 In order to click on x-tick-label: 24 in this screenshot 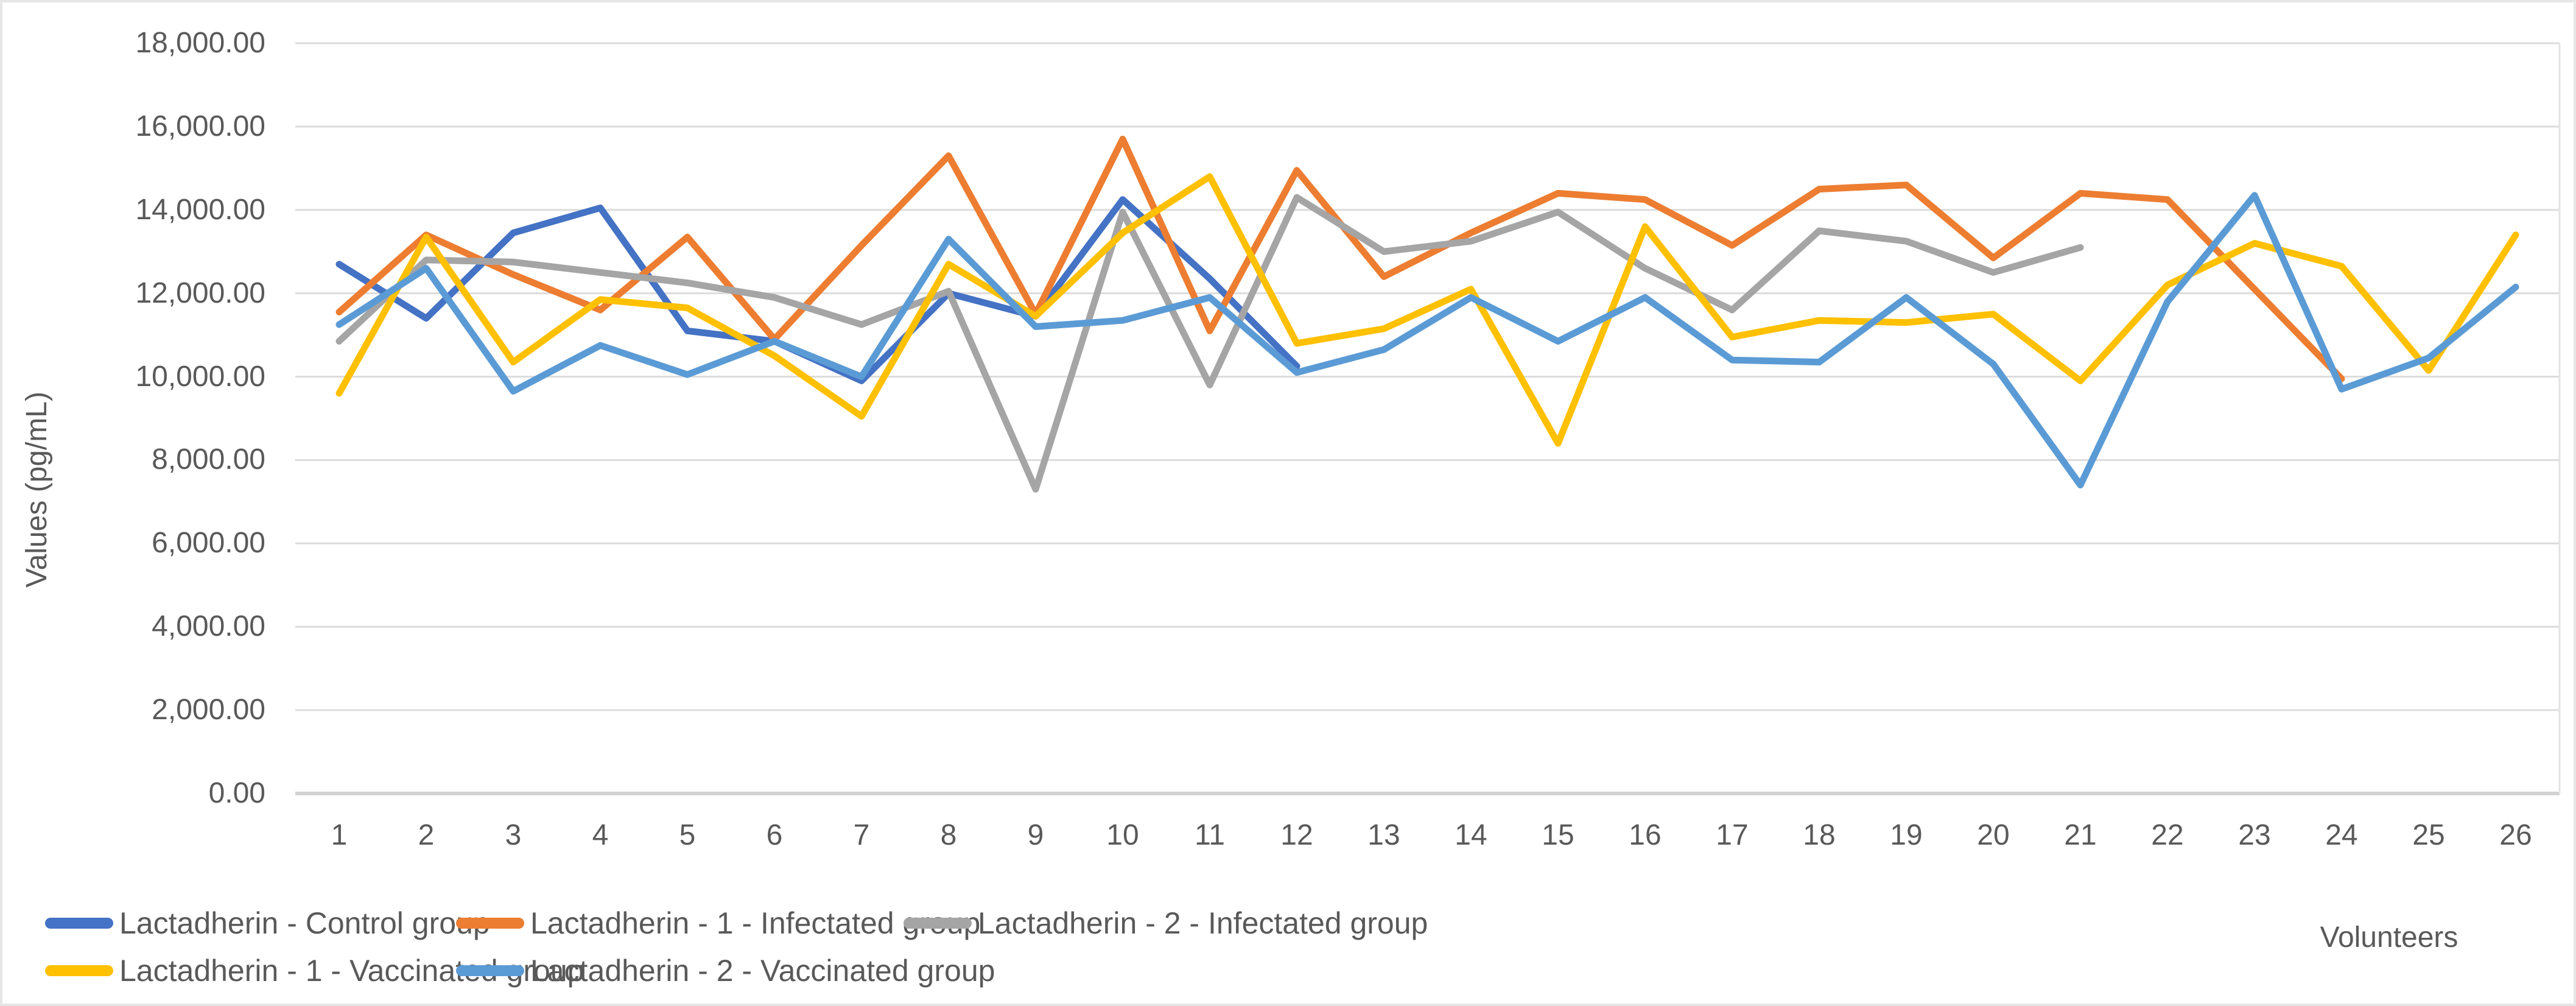, I will do `click(2341, 835)`.